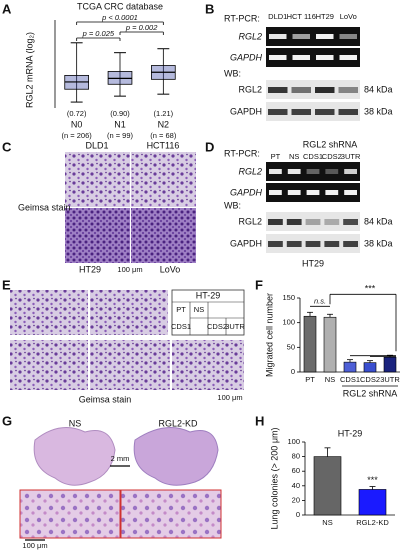 The height and width of the screenshot is (550, 414). What do you see at coordinates (77, 113) in the screenshot?
I see `value-label: (0.72)` at bounding box center [77, 113].